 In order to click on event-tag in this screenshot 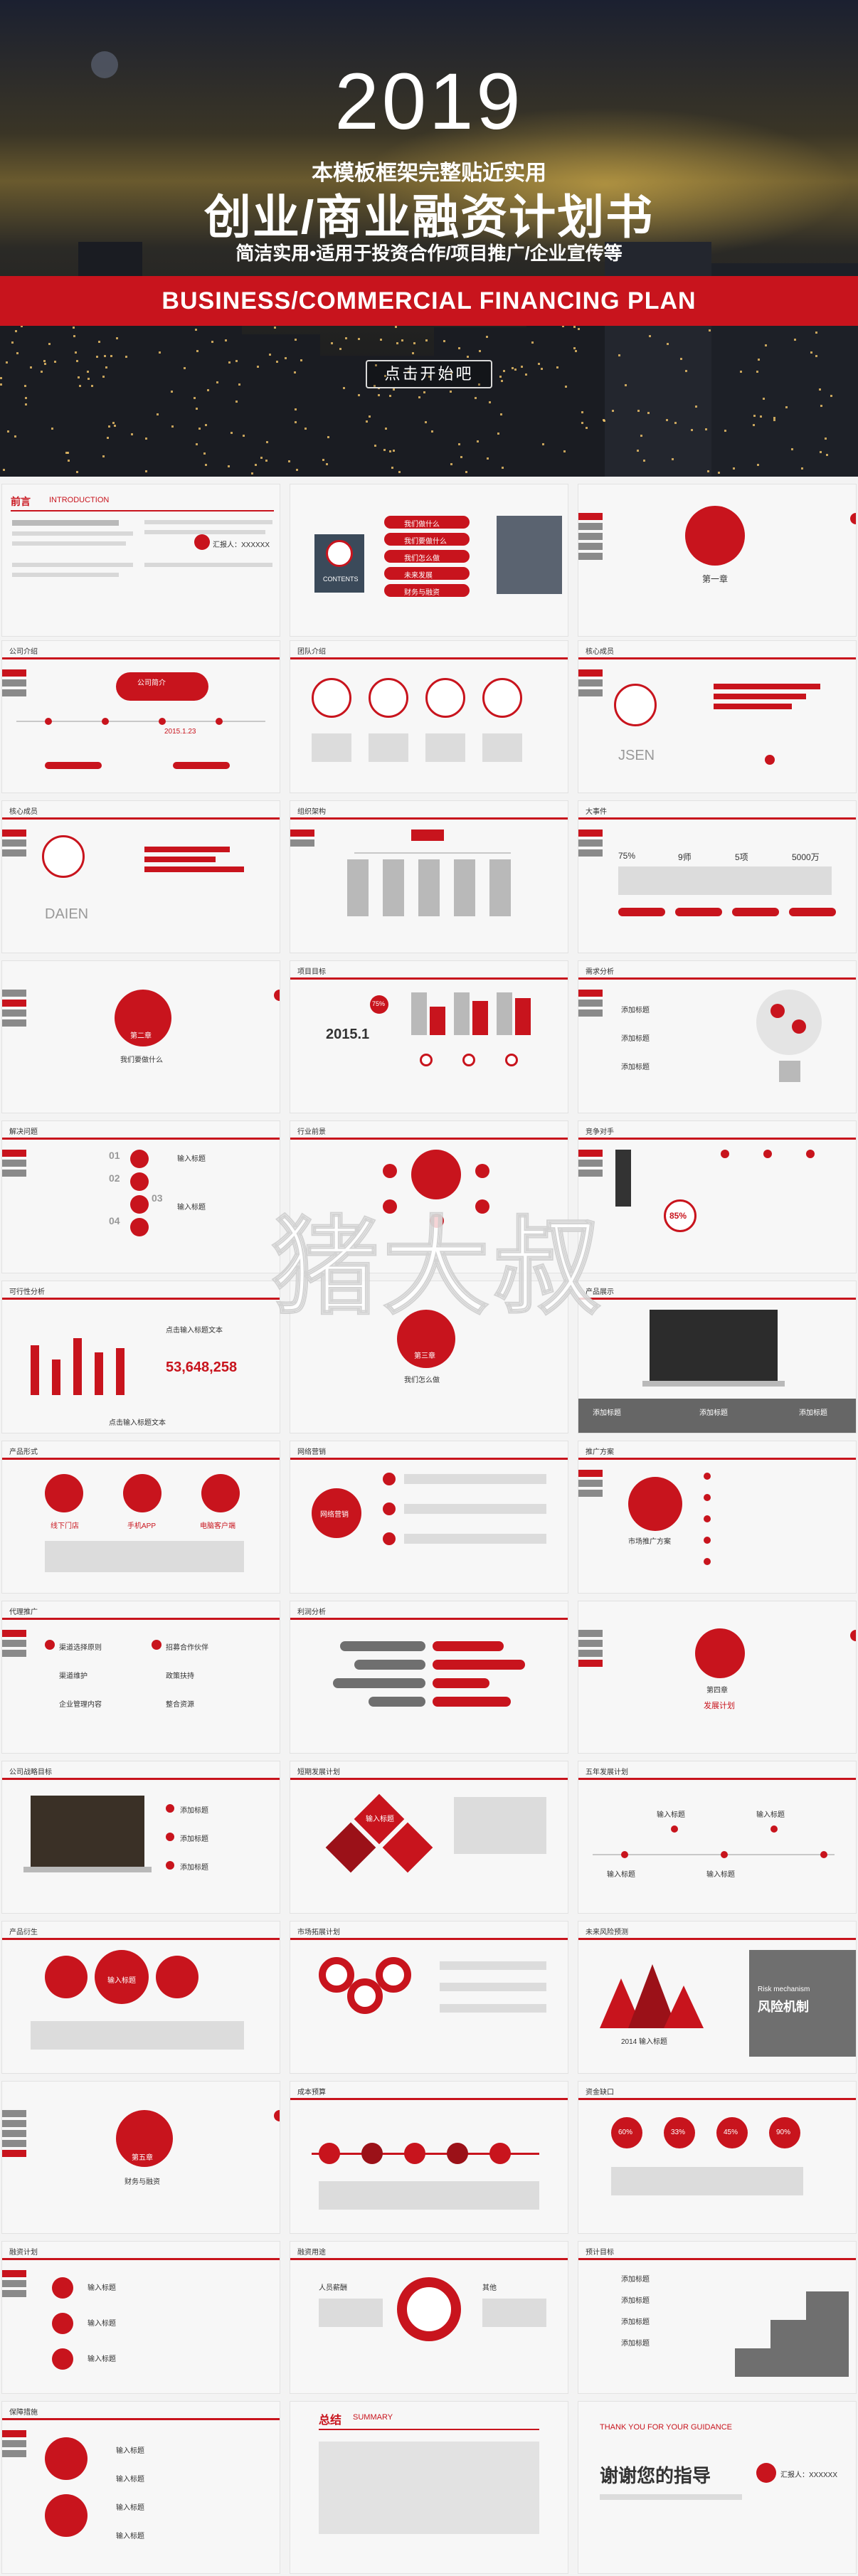, I will do `click(812, 912)`.